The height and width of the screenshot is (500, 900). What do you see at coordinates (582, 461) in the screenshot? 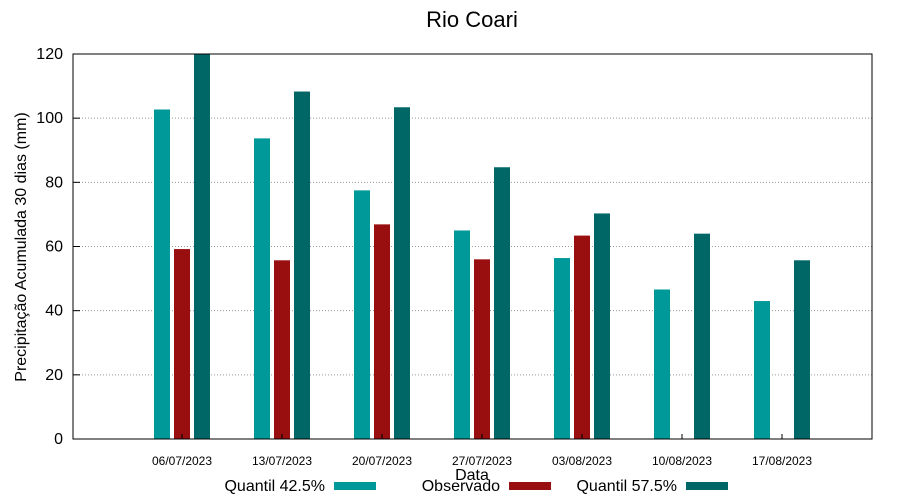
I see `x-tick-label: 03/08/2023` at bounding box center [582, 461].